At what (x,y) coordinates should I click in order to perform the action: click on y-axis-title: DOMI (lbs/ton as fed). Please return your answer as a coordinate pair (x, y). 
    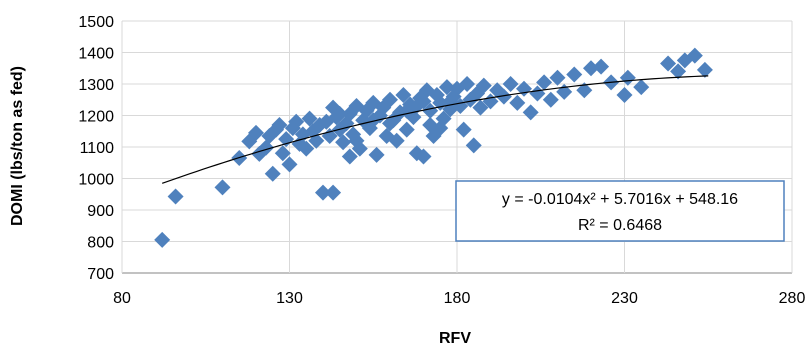
    Looking at the image, I should click on (17, 146).